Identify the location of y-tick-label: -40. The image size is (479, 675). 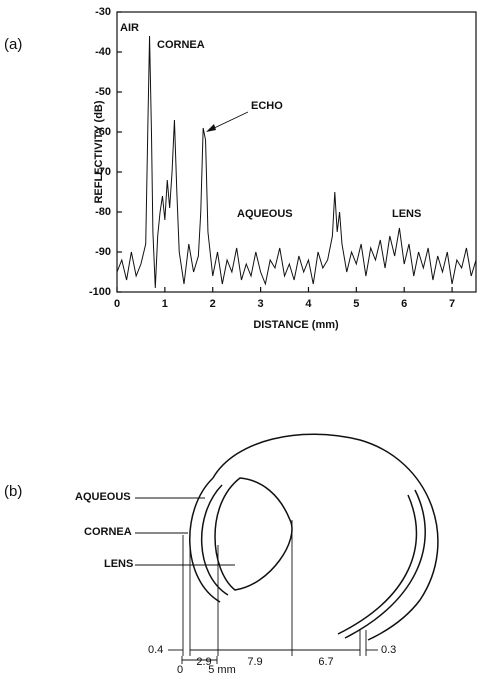
(103, 52).